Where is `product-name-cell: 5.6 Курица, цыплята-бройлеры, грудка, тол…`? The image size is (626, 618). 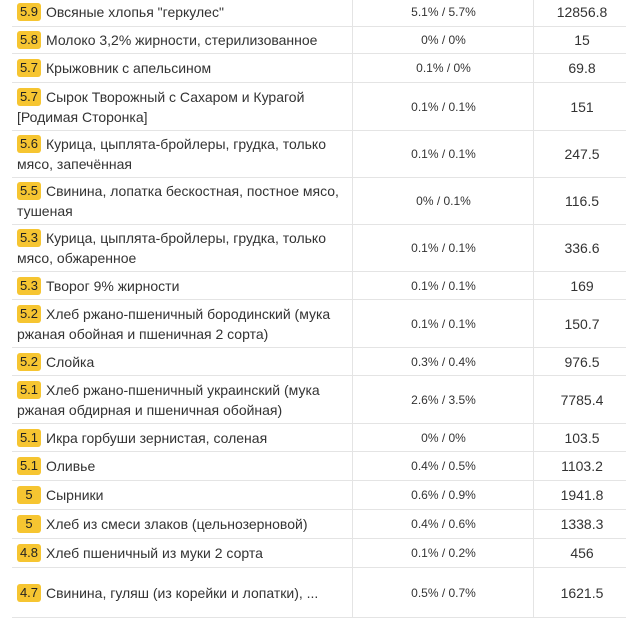 product-name-cell: 5.6 Курица, цыплята-бройлеры, грудка, тол… is located at coordinates (182, 154).